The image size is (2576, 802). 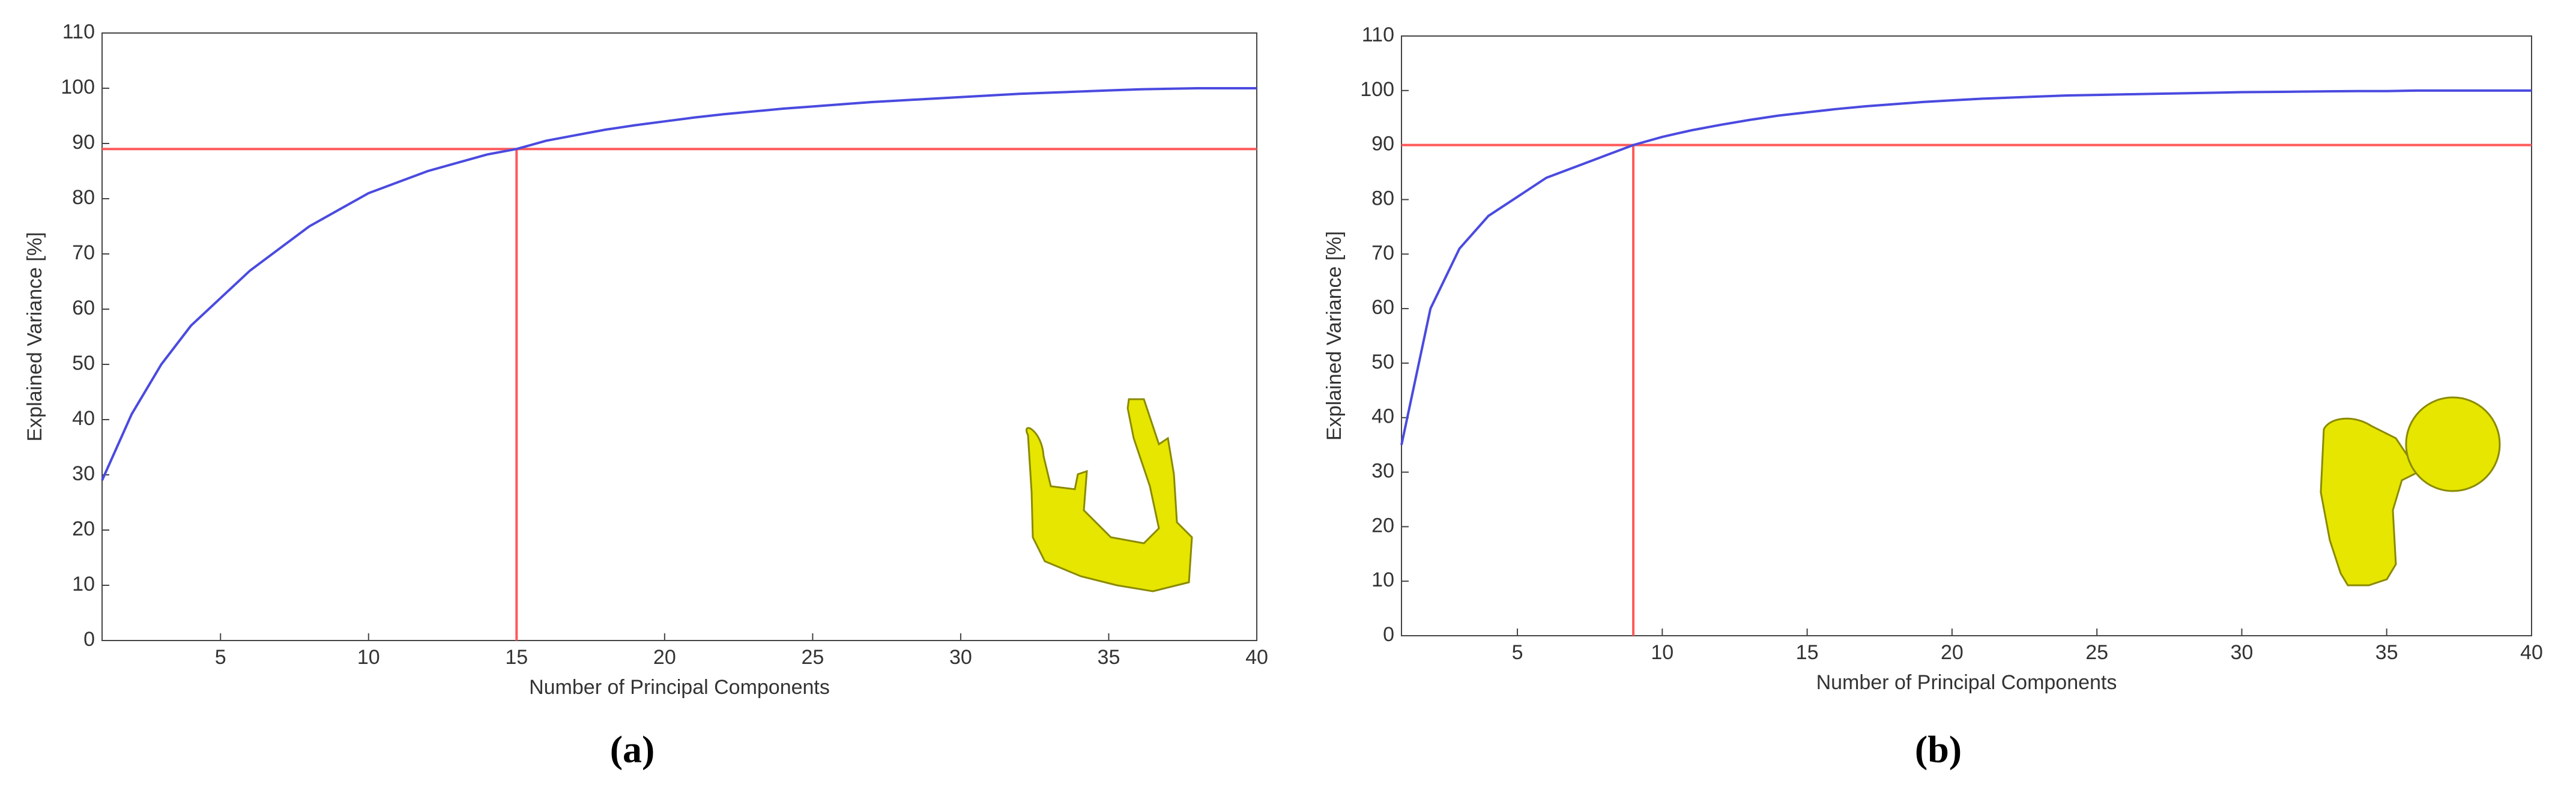 I want to click on femur-image, so click(x=2410, y=491).